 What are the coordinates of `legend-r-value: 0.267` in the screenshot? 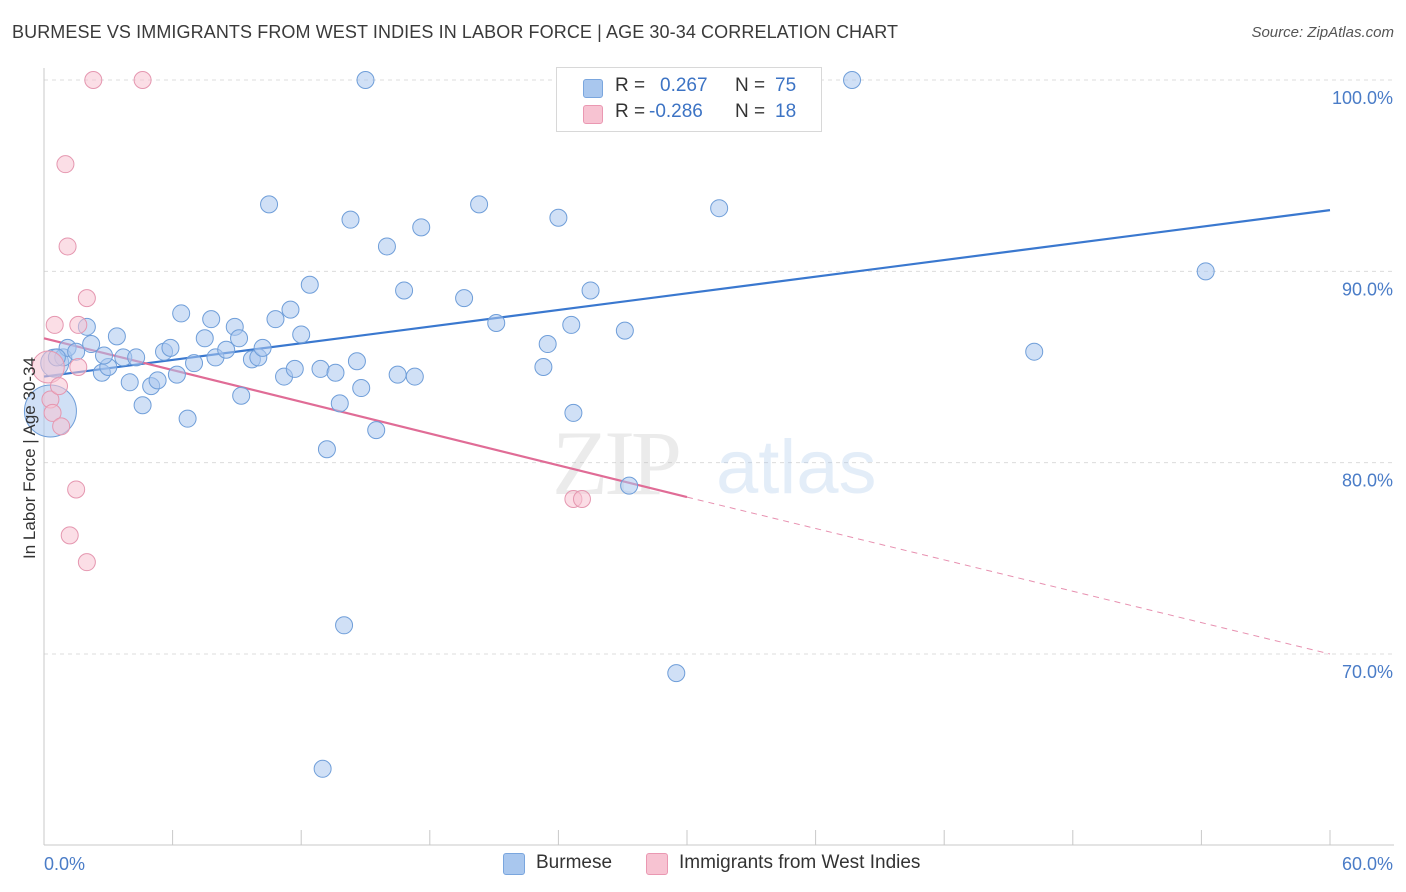 It's located at (684, 85).